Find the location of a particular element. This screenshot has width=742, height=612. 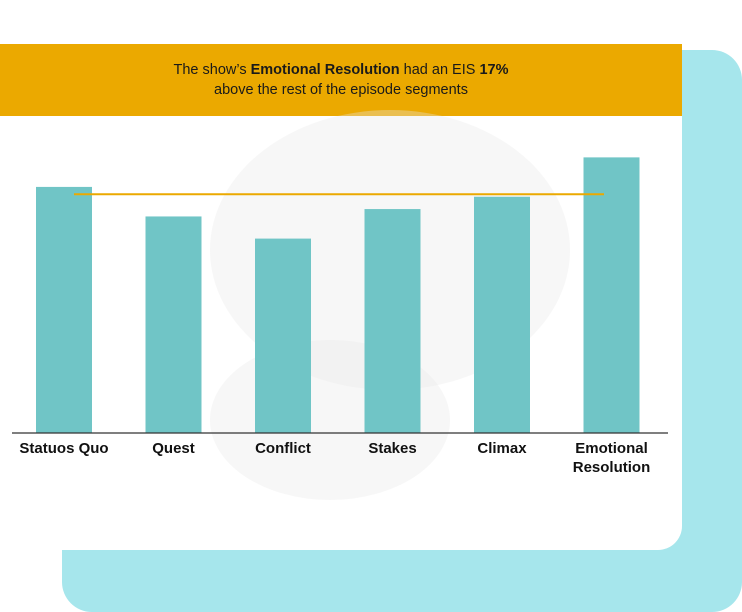

bar-conflict is located at coordinates (283, 335).